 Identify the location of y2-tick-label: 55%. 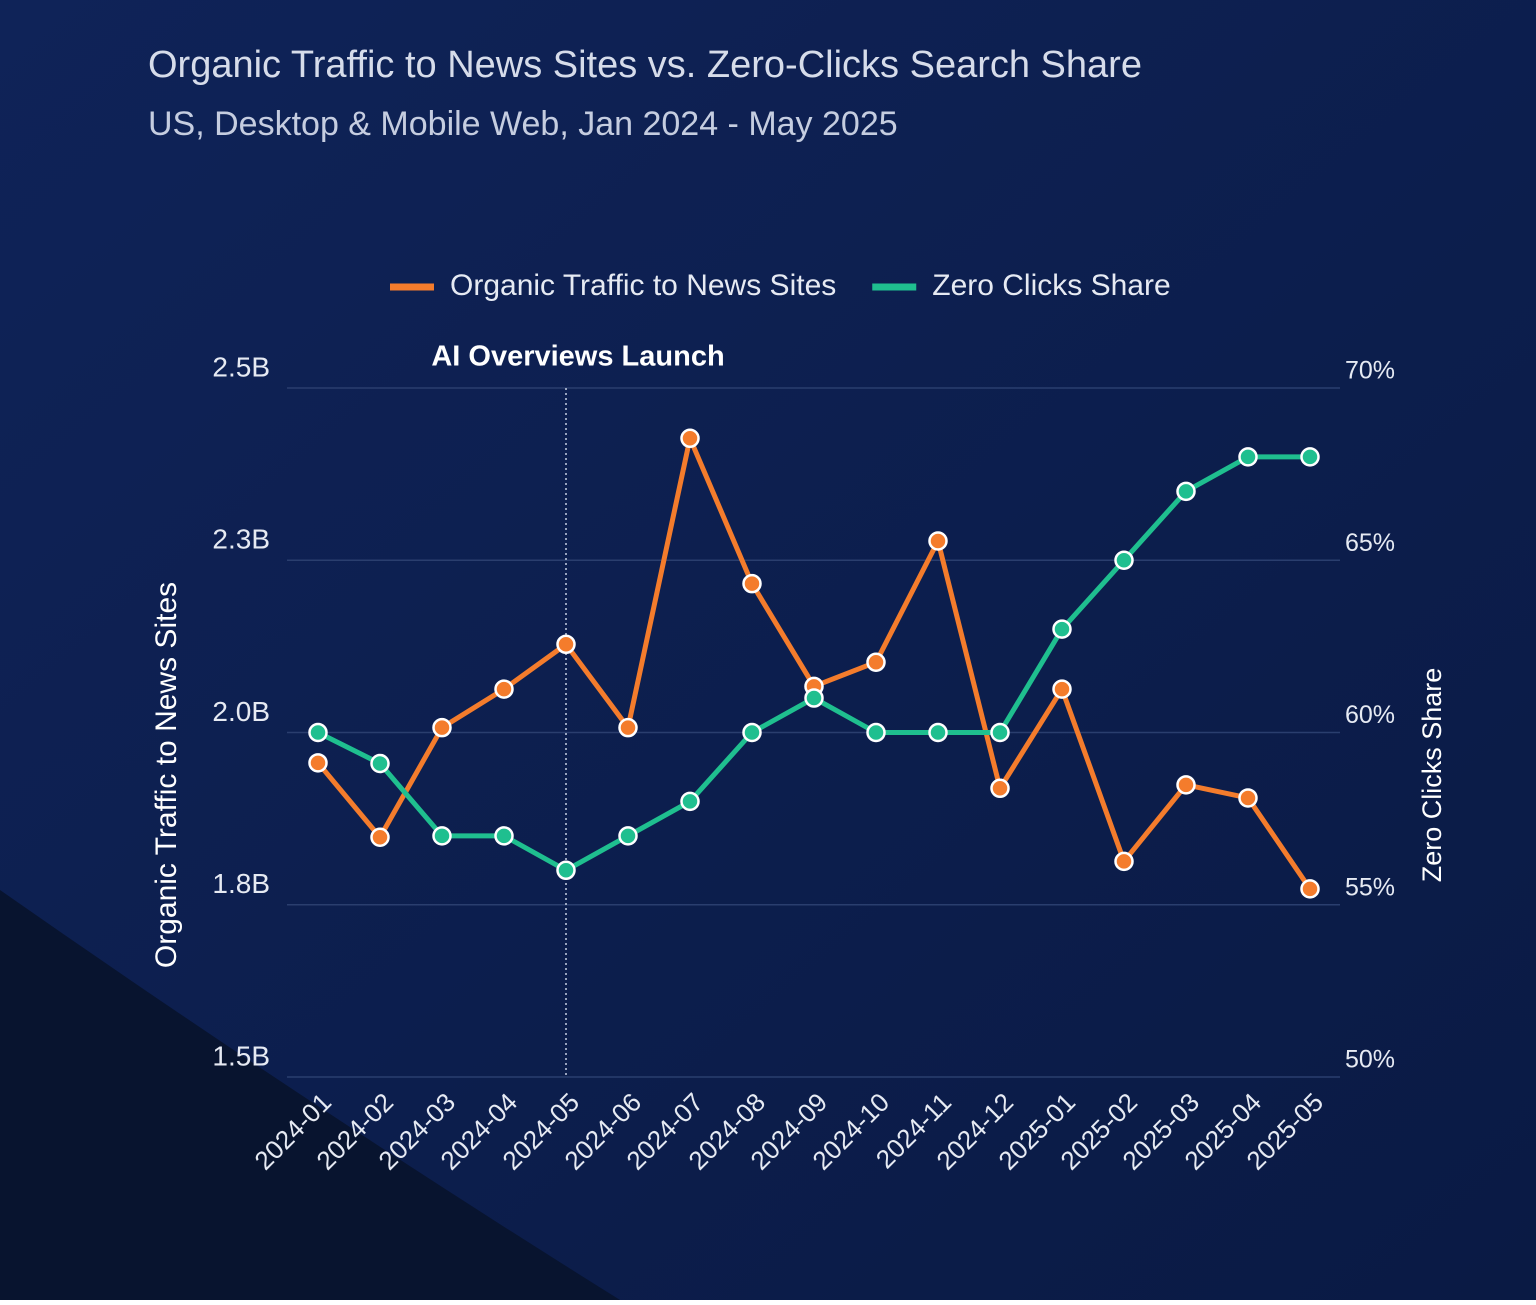
(1370, 887).